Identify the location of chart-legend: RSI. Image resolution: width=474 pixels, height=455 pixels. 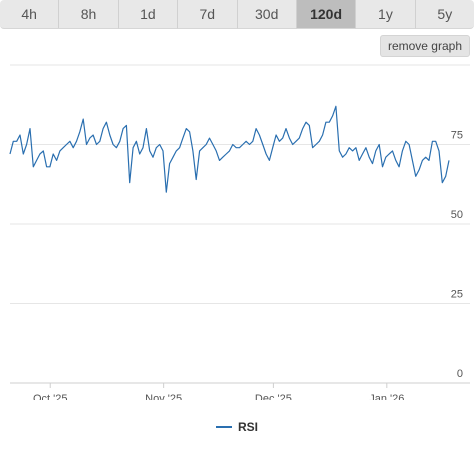
(237, 427).